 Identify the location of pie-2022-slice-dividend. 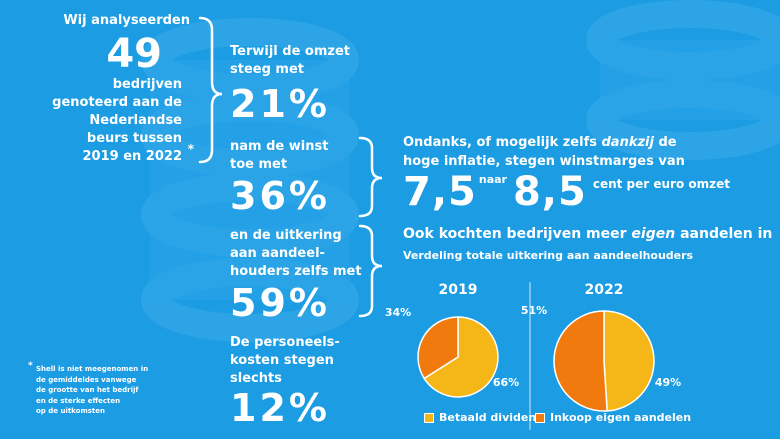
(629, 361).